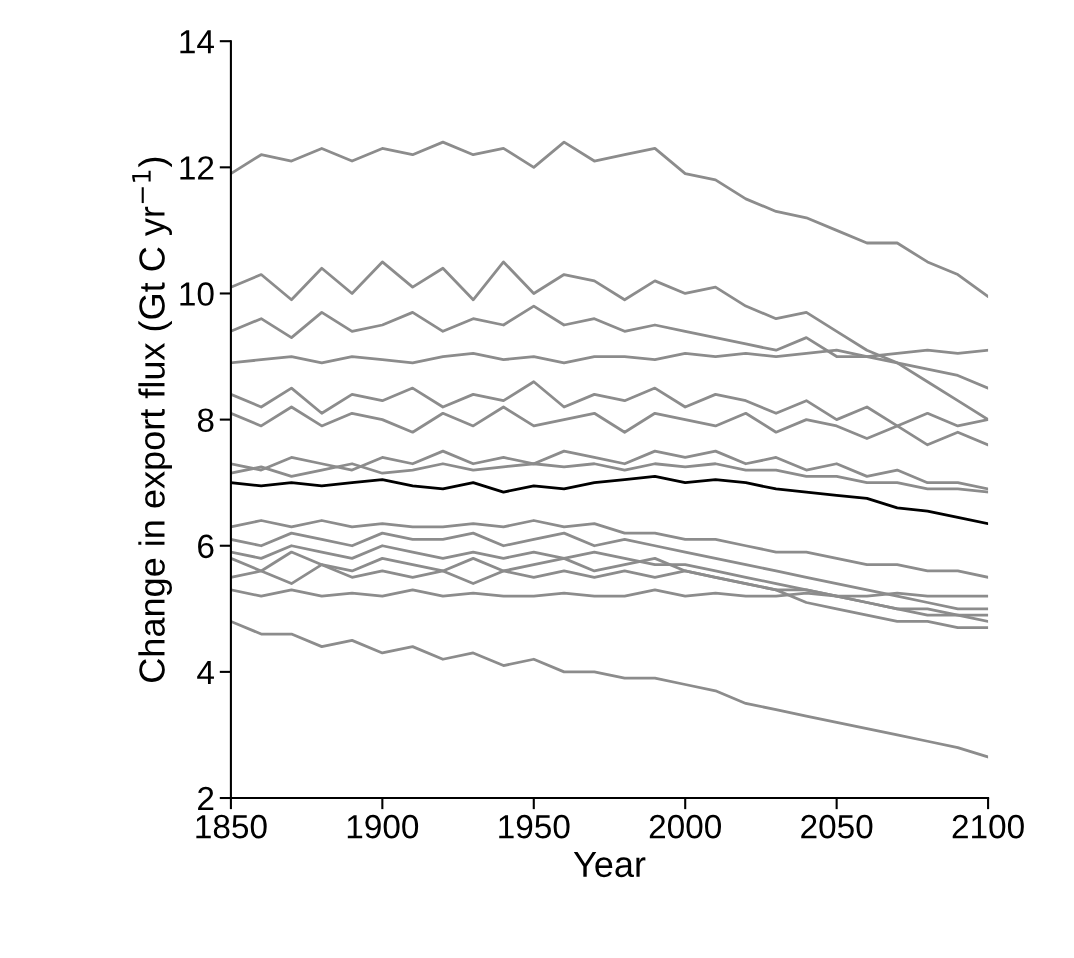 This screenshot has height=958, width=1074. Describe the element at coordinates (197, 42) in the screenshot. I see `y-tick-label: 14` at that location.